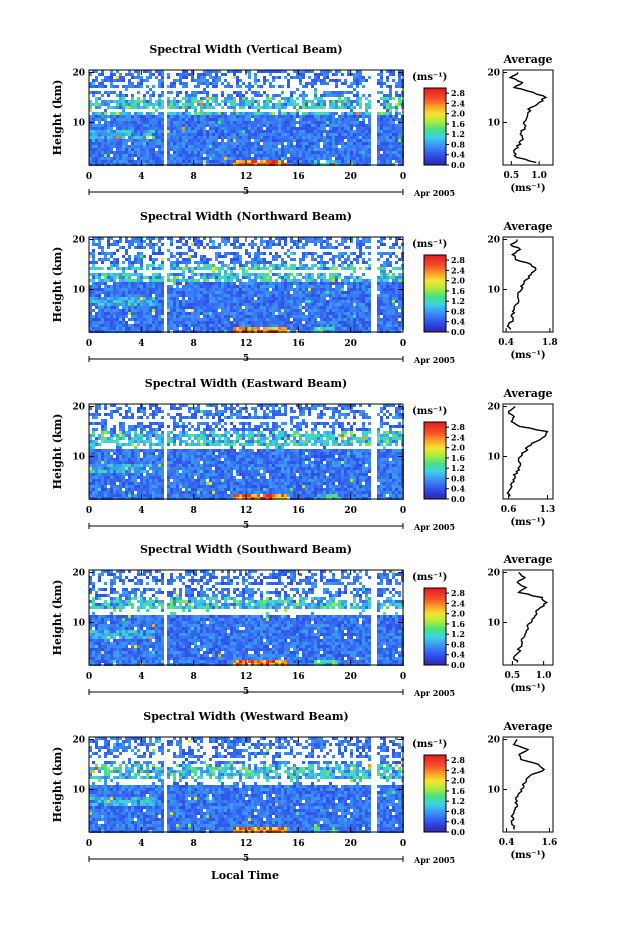 This screenshot has height=929, width=623. I want to click on average-x-tick-label: 0.6, so click(509, 510).